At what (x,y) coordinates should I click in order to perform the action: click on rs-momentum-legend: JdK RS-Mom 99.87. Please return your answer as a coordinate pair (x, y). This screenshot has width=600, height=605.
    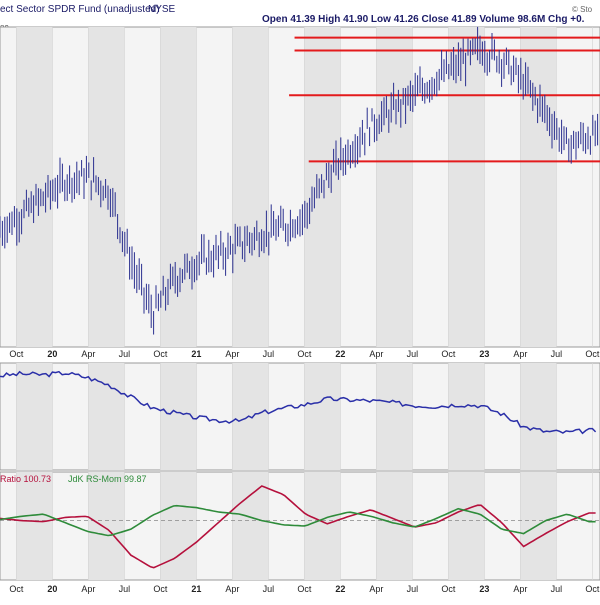
    Looking at the image, I should click on (107, 479).